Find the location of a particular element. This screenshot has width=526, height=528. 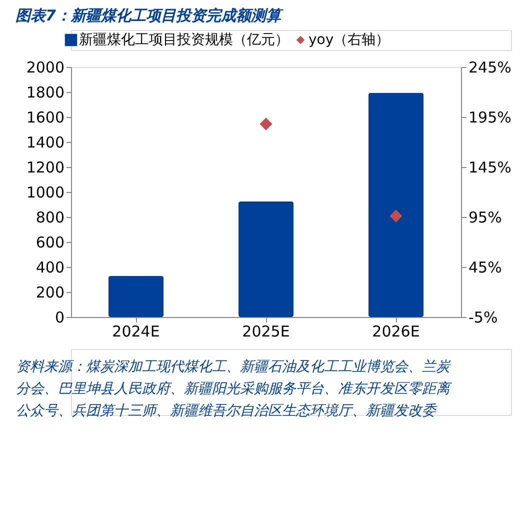

y2-tick-label: 245% is located at coordinates (490, 67).